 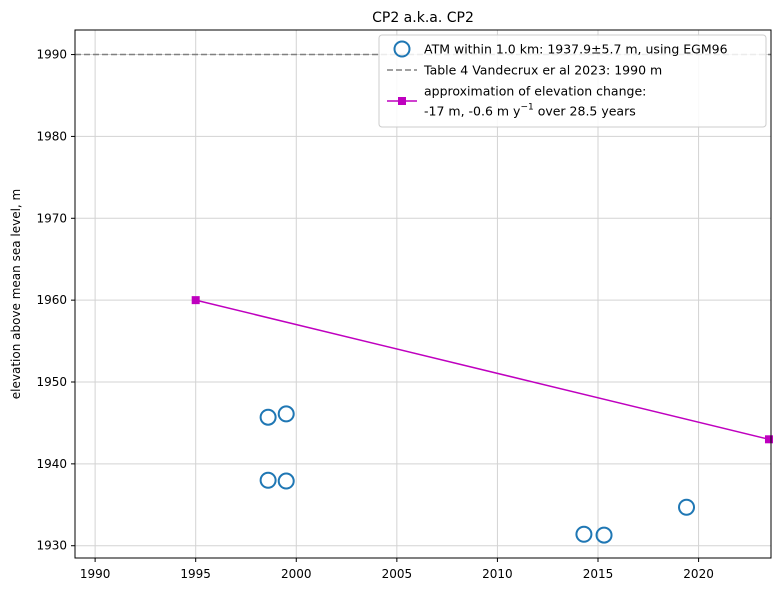 What do you see at coordinates (698, 574) in the screenshot?
I see `x-tick-label: 2020` at bounding box center [698, 574].